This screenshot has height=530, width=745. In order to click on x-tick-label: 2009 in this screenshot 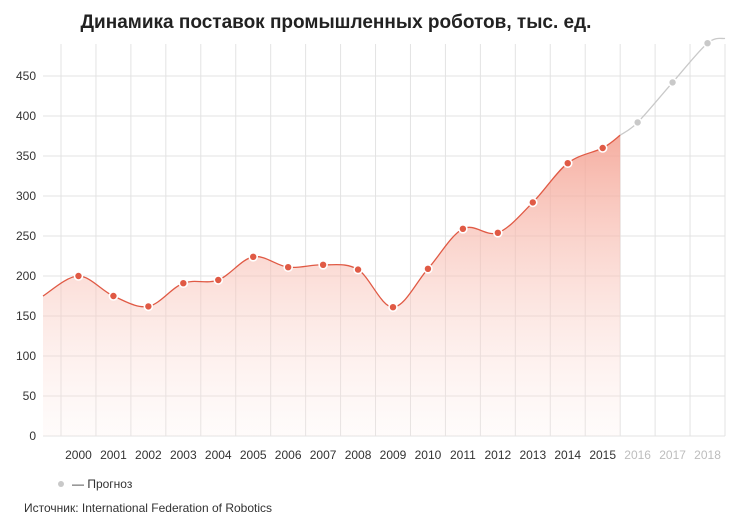, I will do `click(393, 455)`.